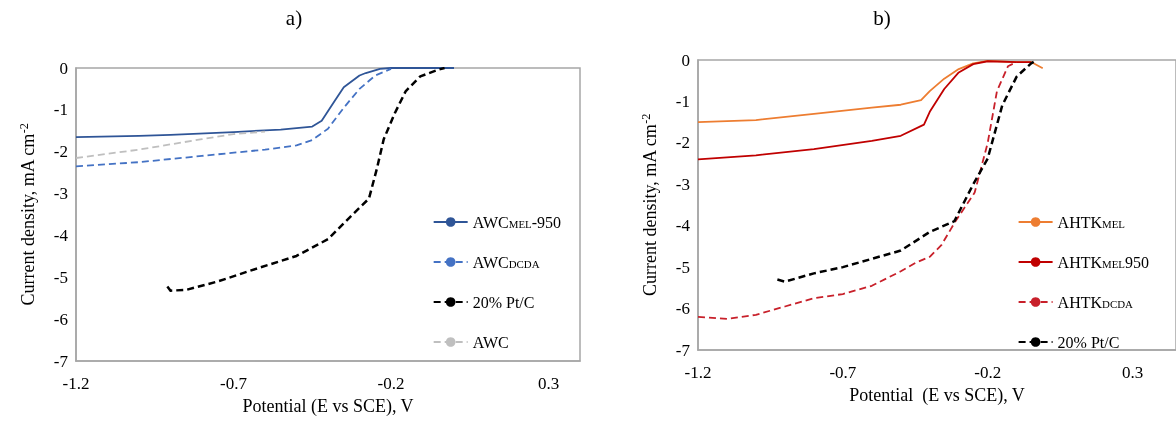 The width and height of the screenshot is (1176, 430). Describe the element at coordinates (490, 342) in the screenshot. I see `legend-label: AWC` at that location.